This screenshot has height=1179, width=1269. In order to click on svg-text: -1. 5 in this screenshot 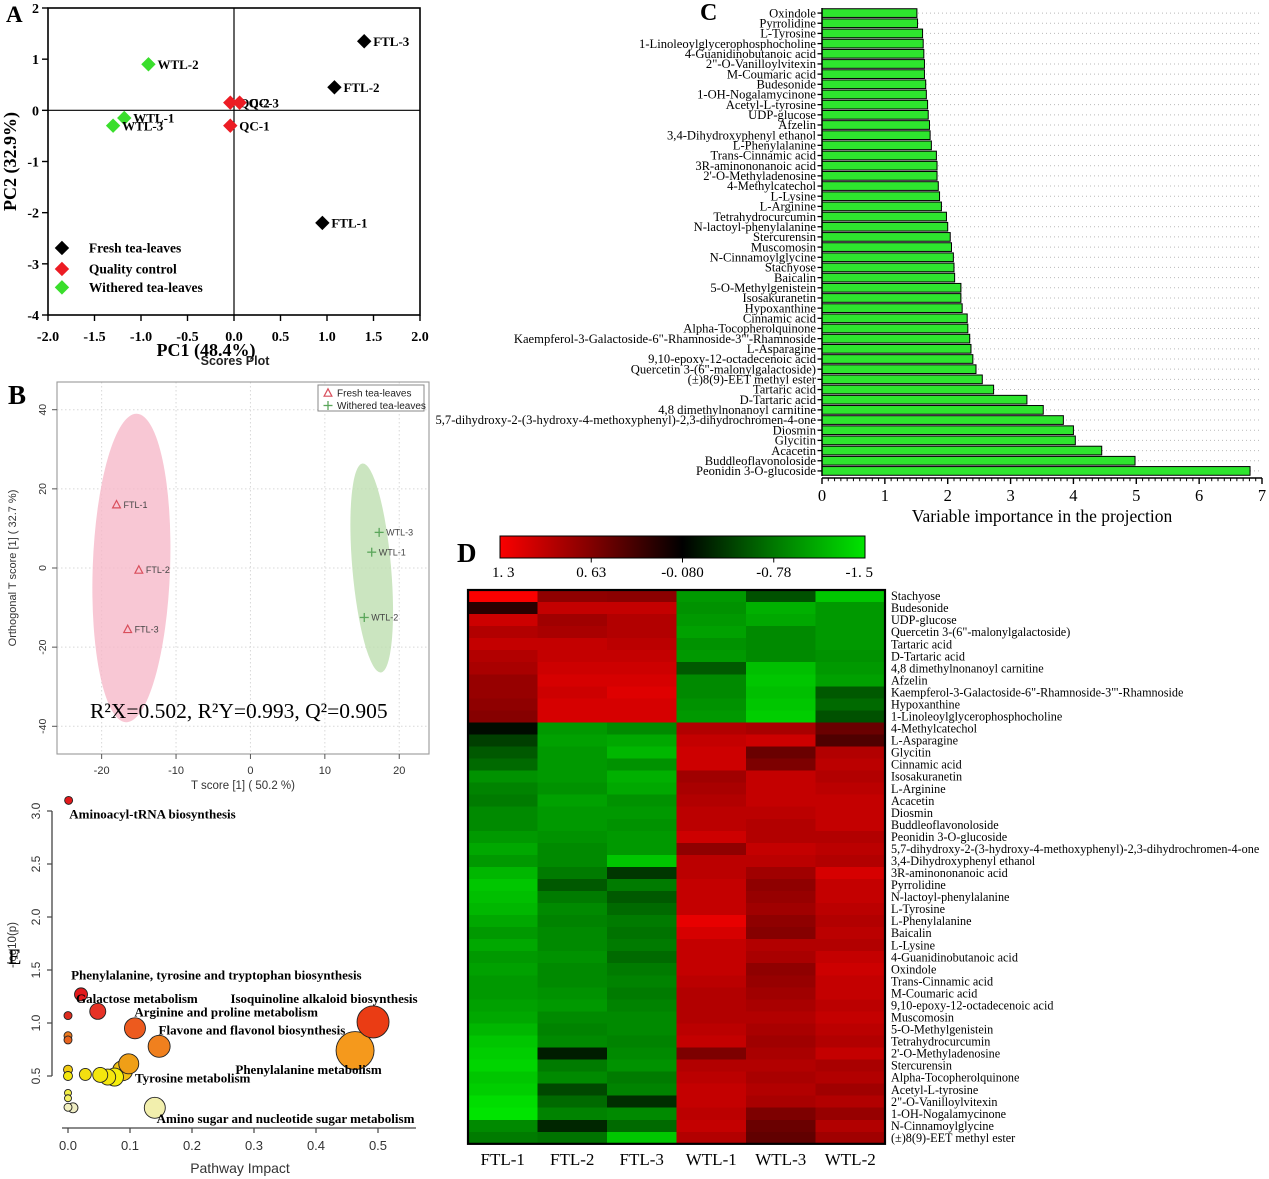, I will do `click(860, 573)`.